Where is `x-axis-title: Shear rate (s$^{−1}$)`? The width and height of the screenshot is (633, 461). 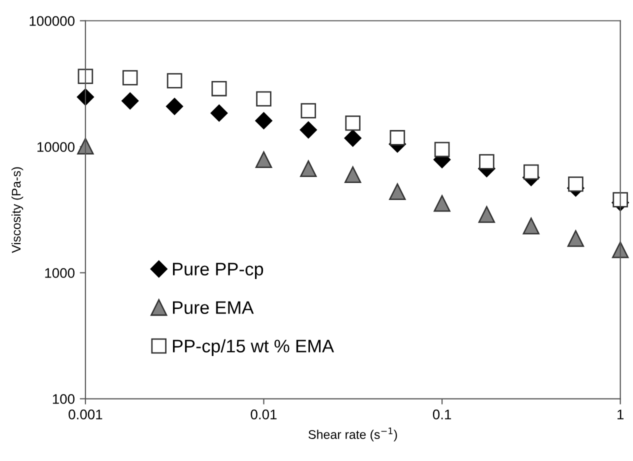
x-axis-title: Shear rate (s$^{−1}$) is located at coordinates (352, 435).